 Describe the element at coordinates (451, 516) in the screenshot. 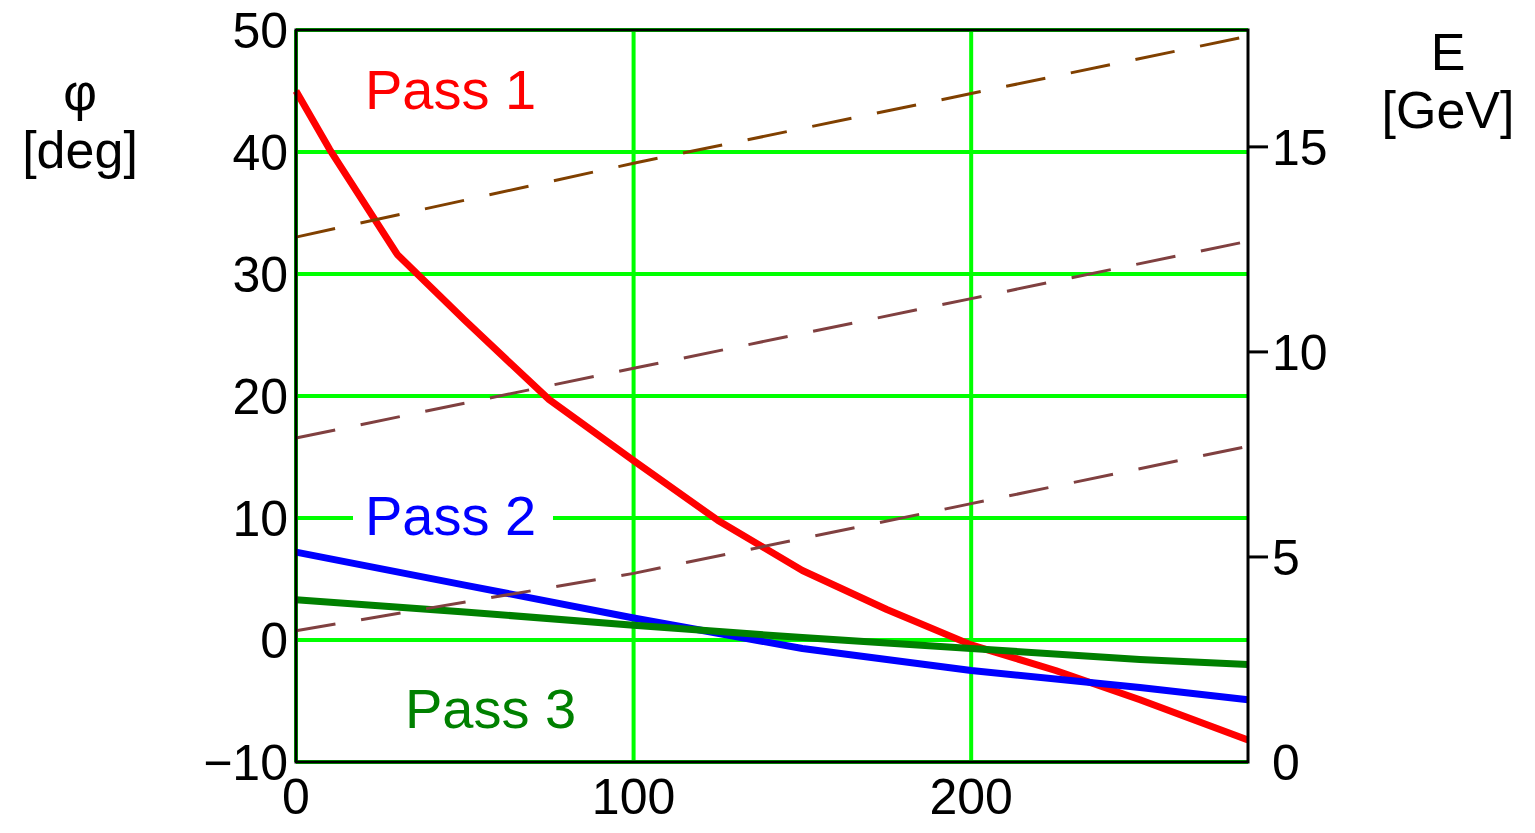

I see `series-label: Pass 2` at that location.